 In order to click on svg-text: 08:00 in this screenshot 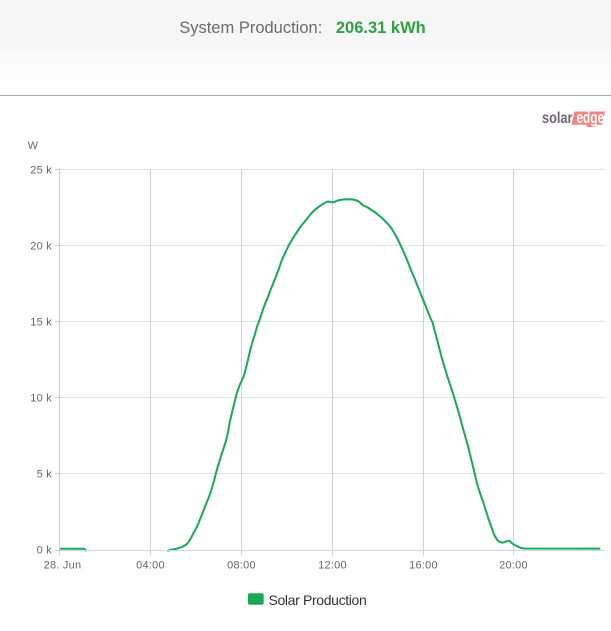, I will do `click(241, 566)`.